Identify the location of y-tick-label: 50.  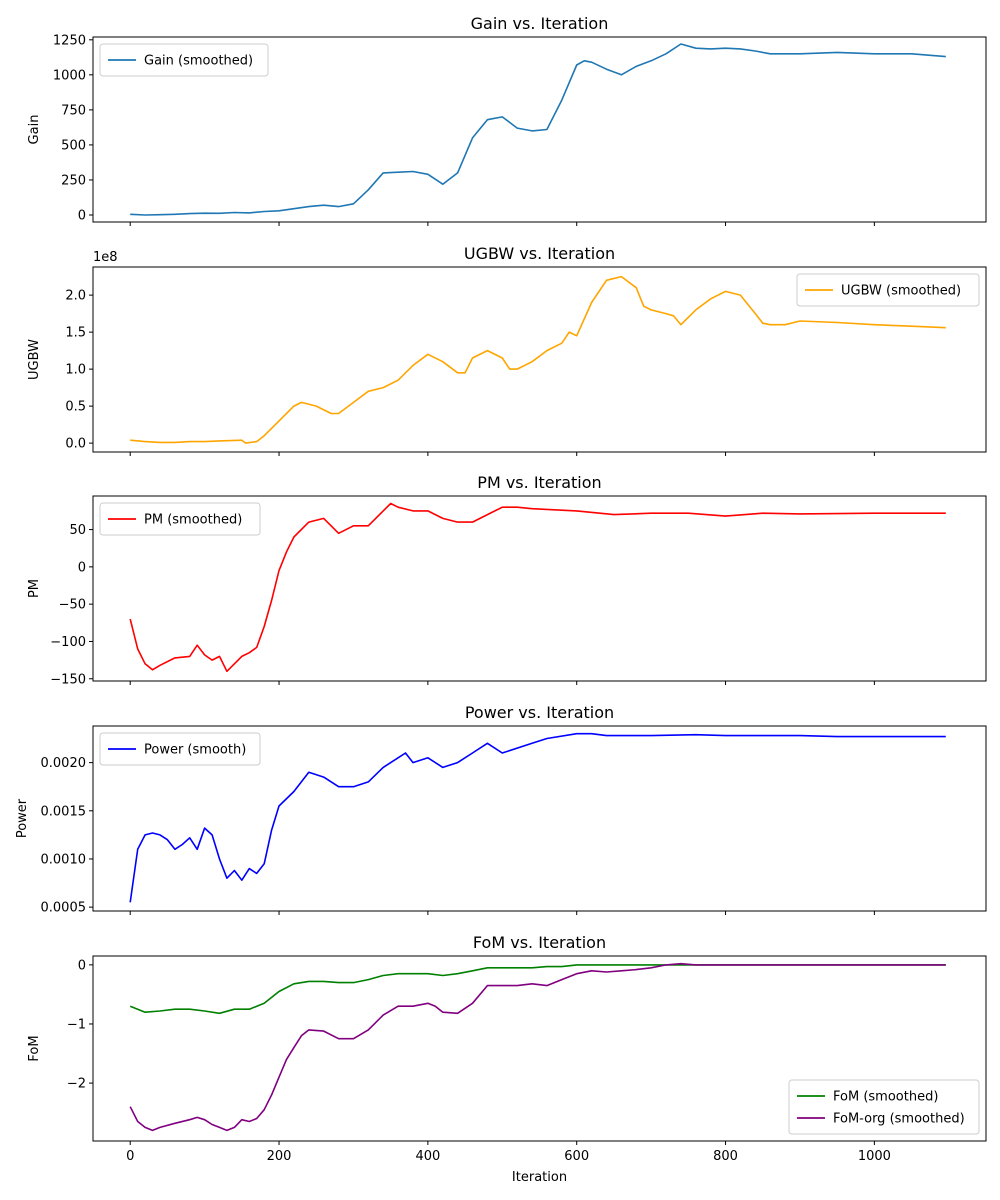
(77, 530).